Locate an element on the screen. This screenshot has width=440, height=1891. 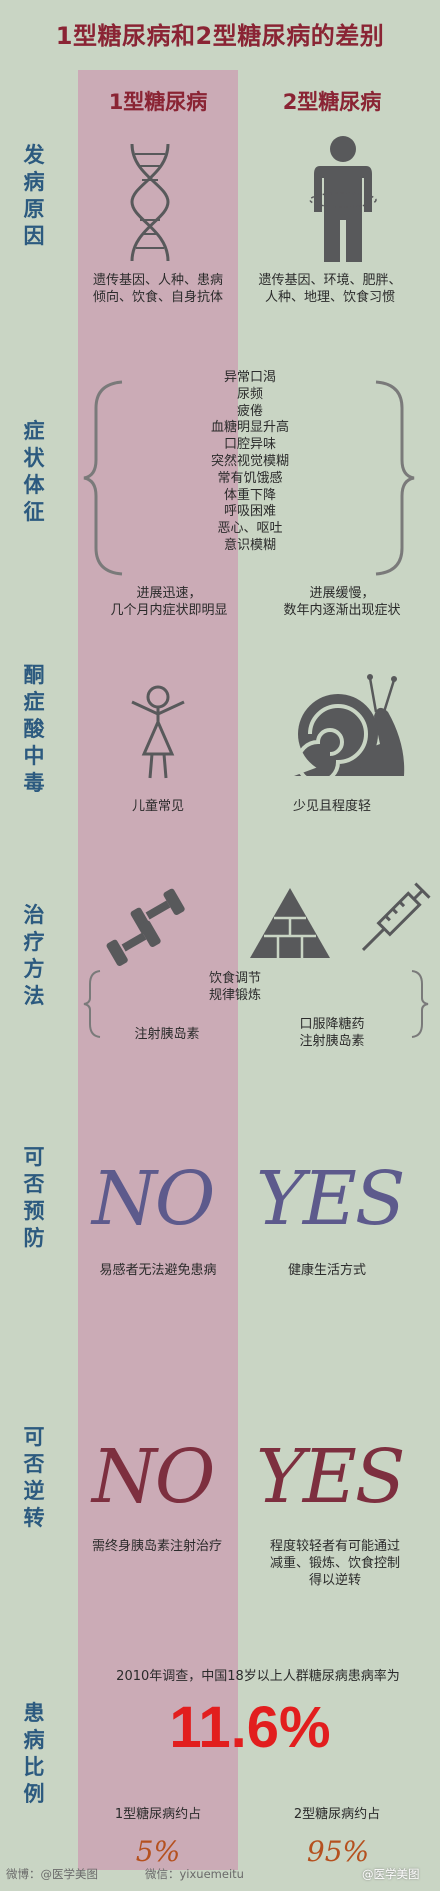
symptom-item: 体重下降 is located at coordinates (249, 495).